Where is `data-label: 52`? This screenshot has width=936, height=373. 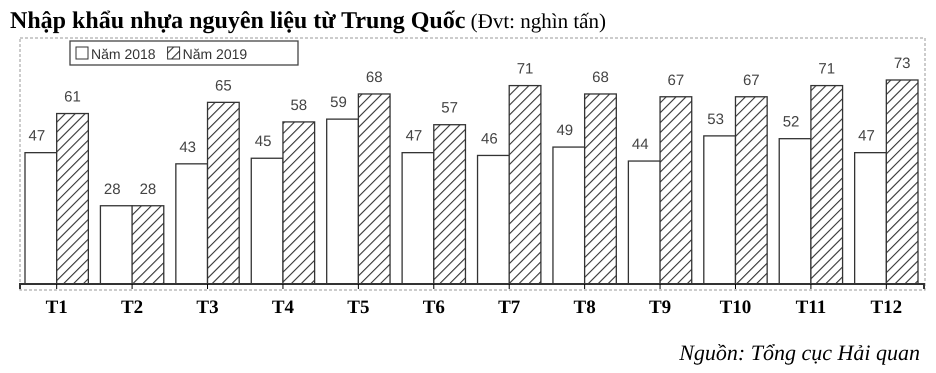
data-label: 52 is located at coordinates (791, 122).